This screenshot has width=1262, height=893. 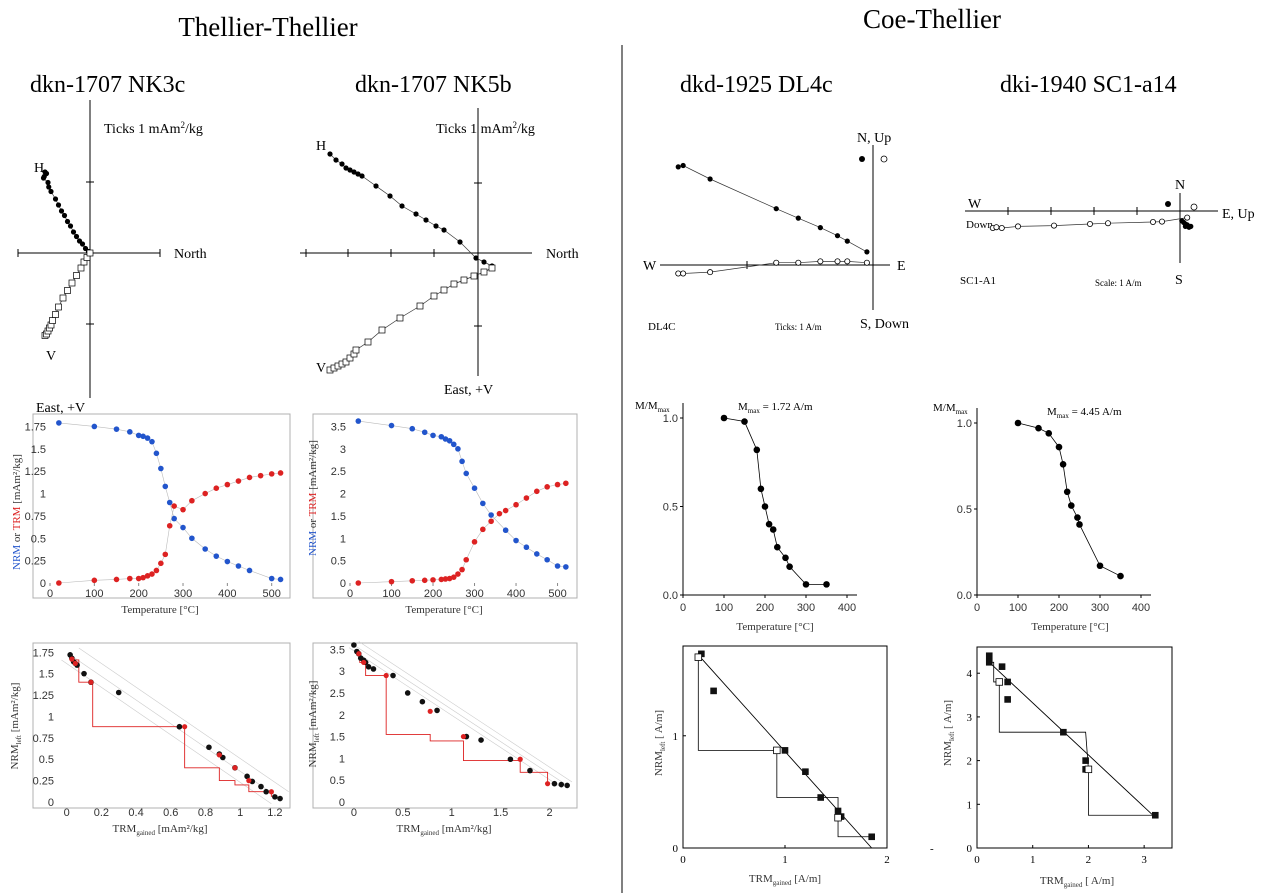 What do you see at coordinates (343, 495) in the screenshot?
I see `y-tick-label: 2` at bounding box center [343, 495].